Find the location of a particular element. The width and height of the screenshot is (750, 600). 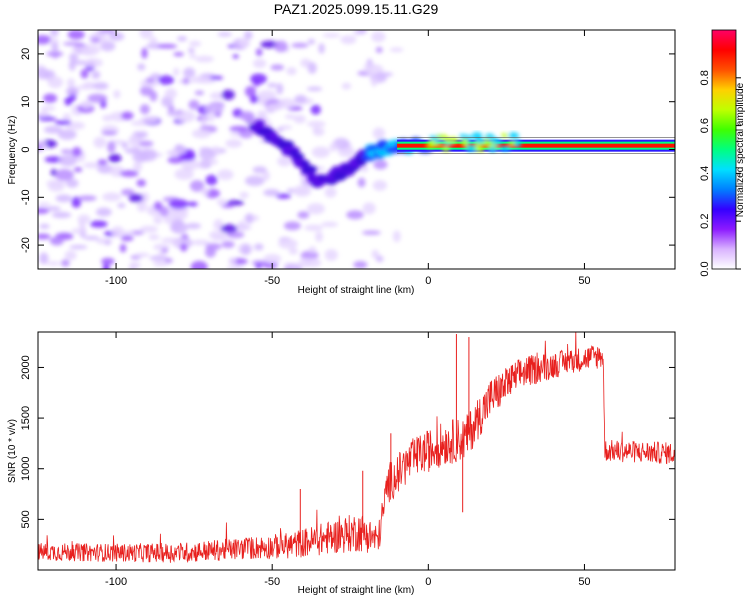

spectrogram-x-label: Height of straight line (km) is located at coordinates (356, 290).